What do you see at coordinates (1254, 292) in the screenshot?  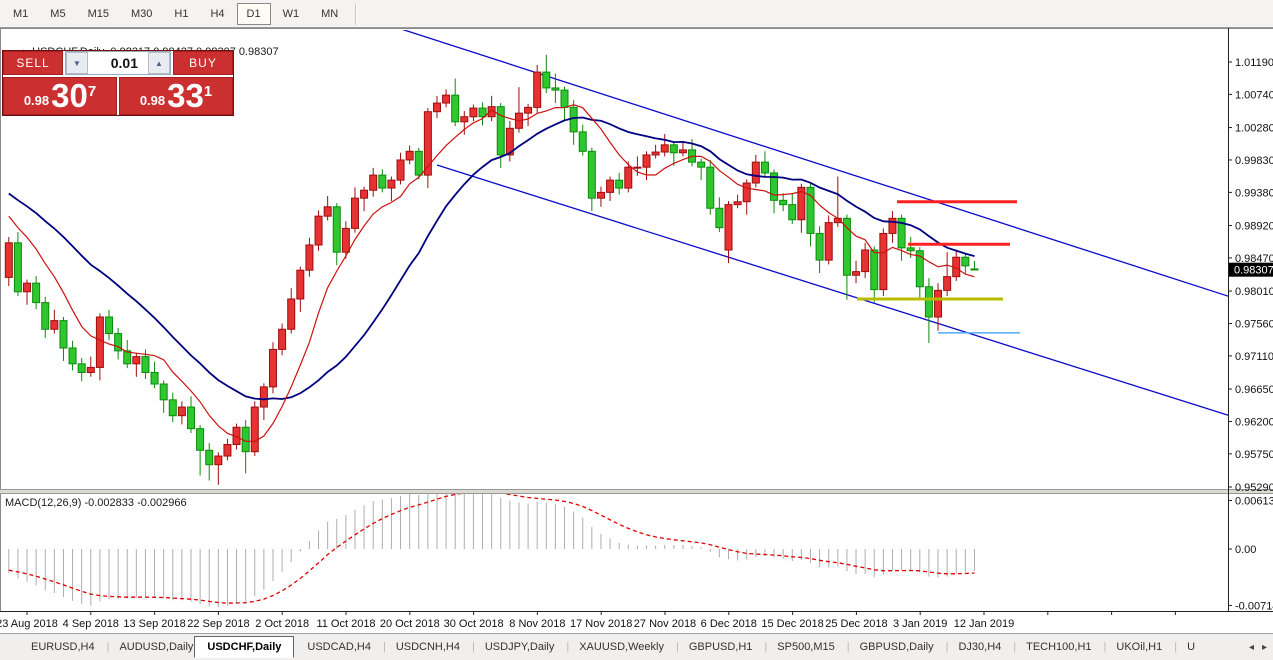 I see `svg-text: 0.98010` at bounding box center [1254, 292].